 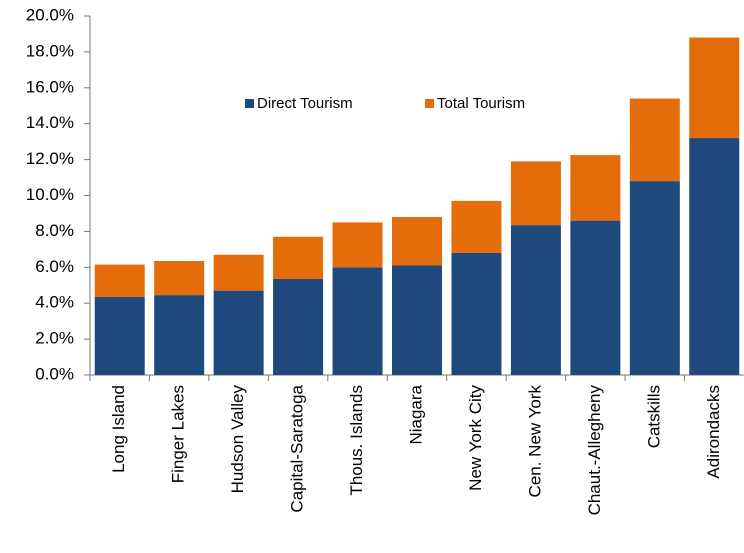 I want to click on x-tick-label: New York City, so click(x=475, y=438).